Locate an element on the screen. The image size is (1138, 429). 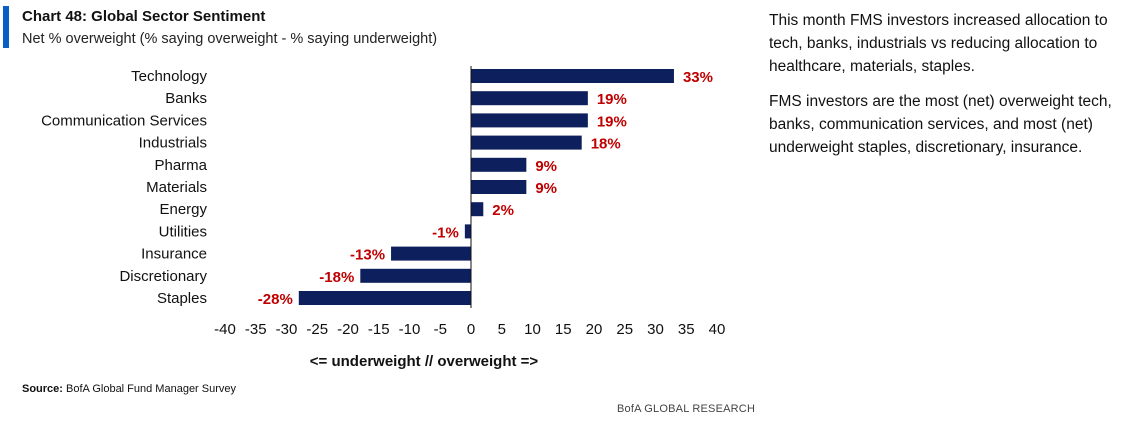
x-tick-label: 40 is located at coordinates (717, 329).